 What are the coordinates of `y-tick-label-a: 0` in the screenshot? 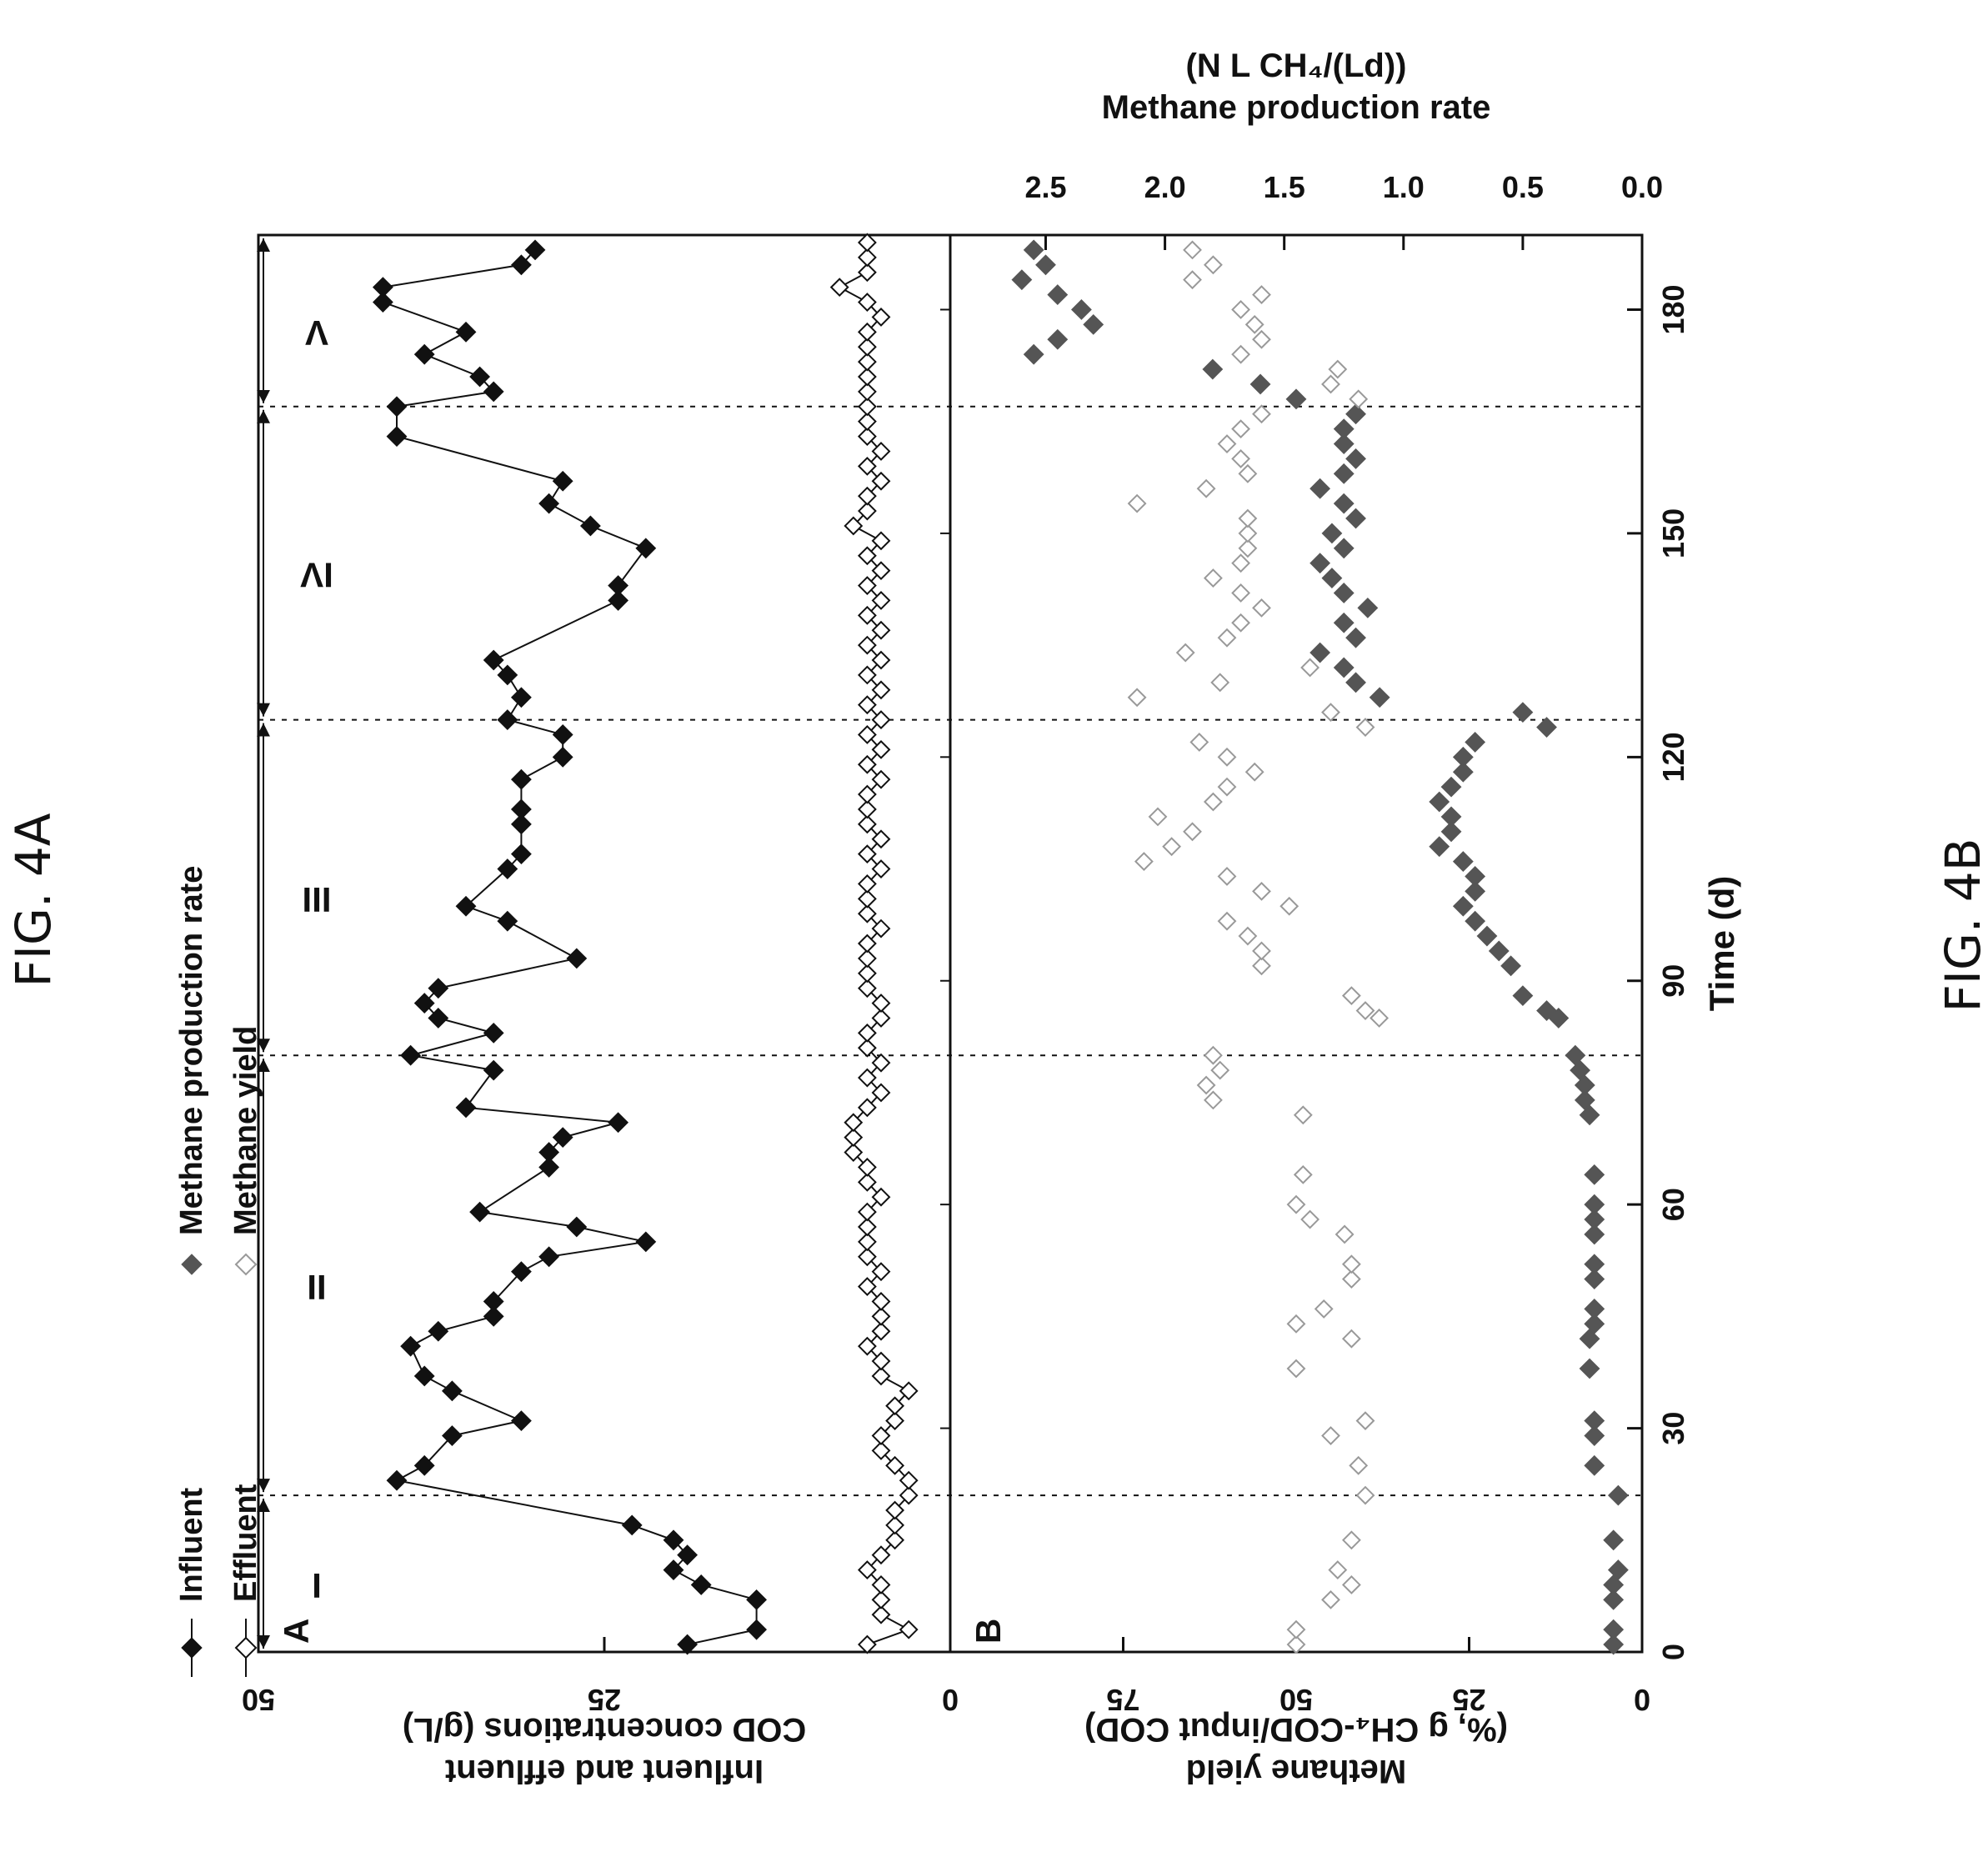 It's located at (950, 1700).